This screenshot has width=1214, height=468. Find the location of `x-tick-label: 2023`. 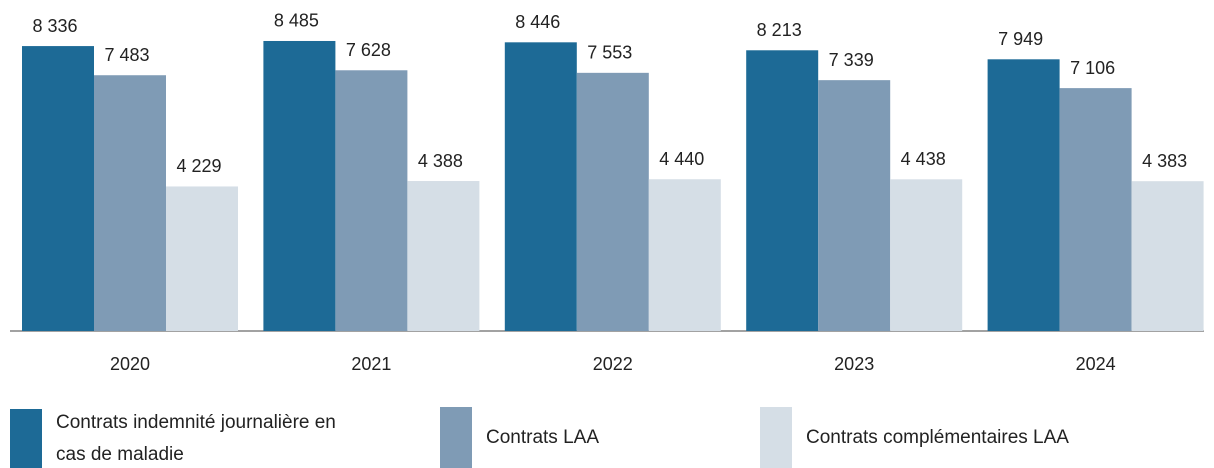

x-tick-label: 2023 is located at coordinates (854, 364).